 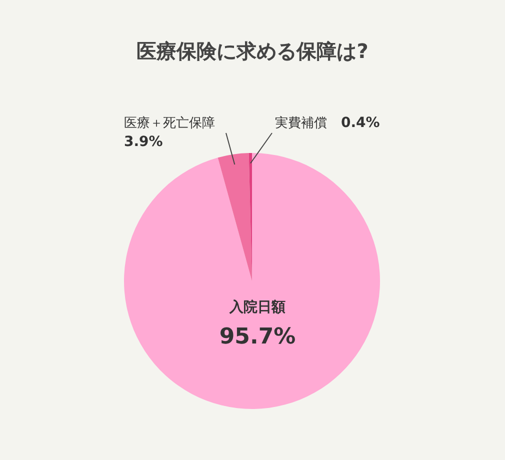 I want to click on slice-label: 入院日額, so click(x=257, y=307).